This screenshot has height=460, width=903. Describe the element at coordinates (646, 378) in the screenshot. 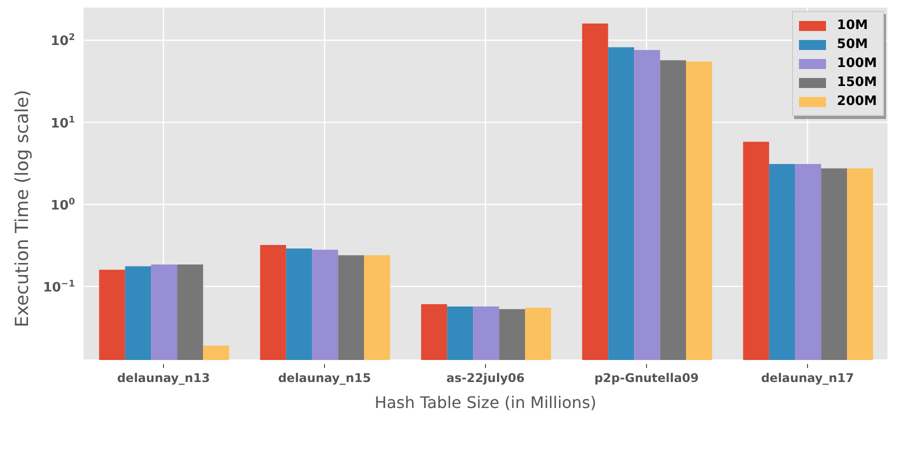

I see `x-tick-label: p2p-Gnutella09` at that location.